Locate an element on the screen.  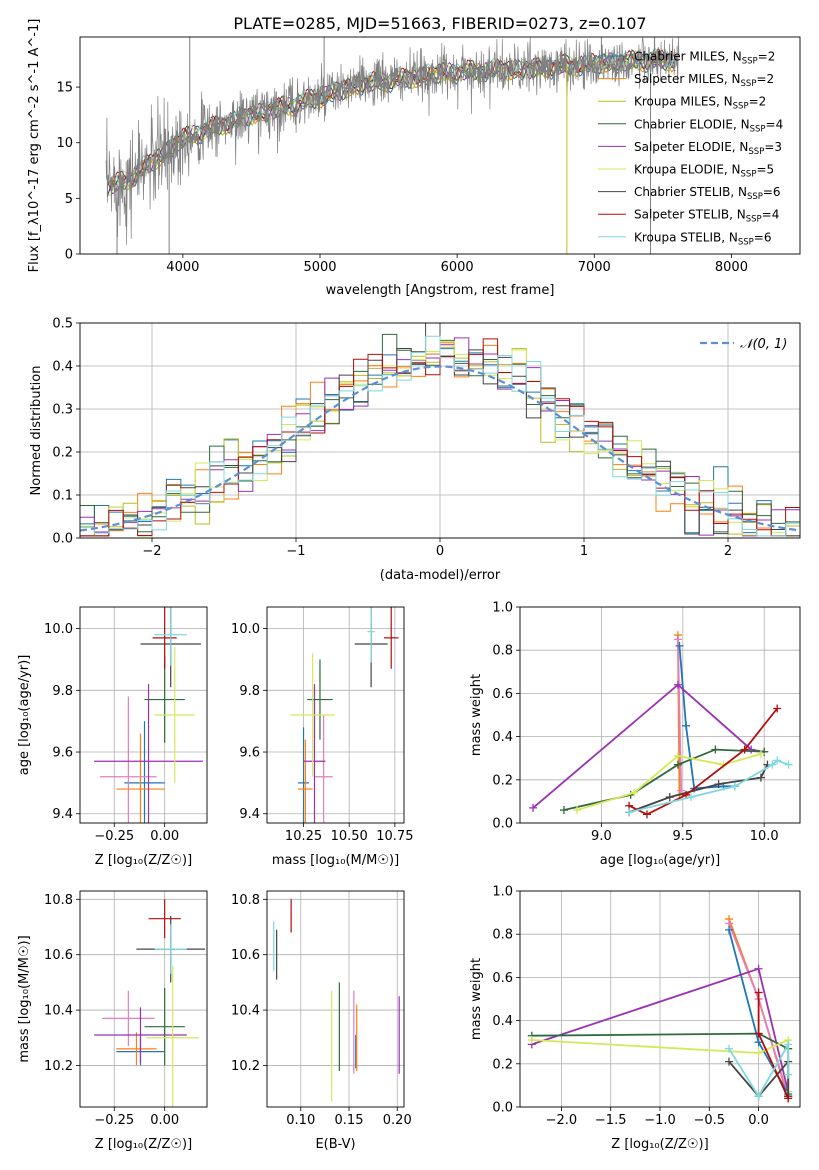
y-axis-label: age [log₁₀(age/yr)] is located at coordinates (24, 715).